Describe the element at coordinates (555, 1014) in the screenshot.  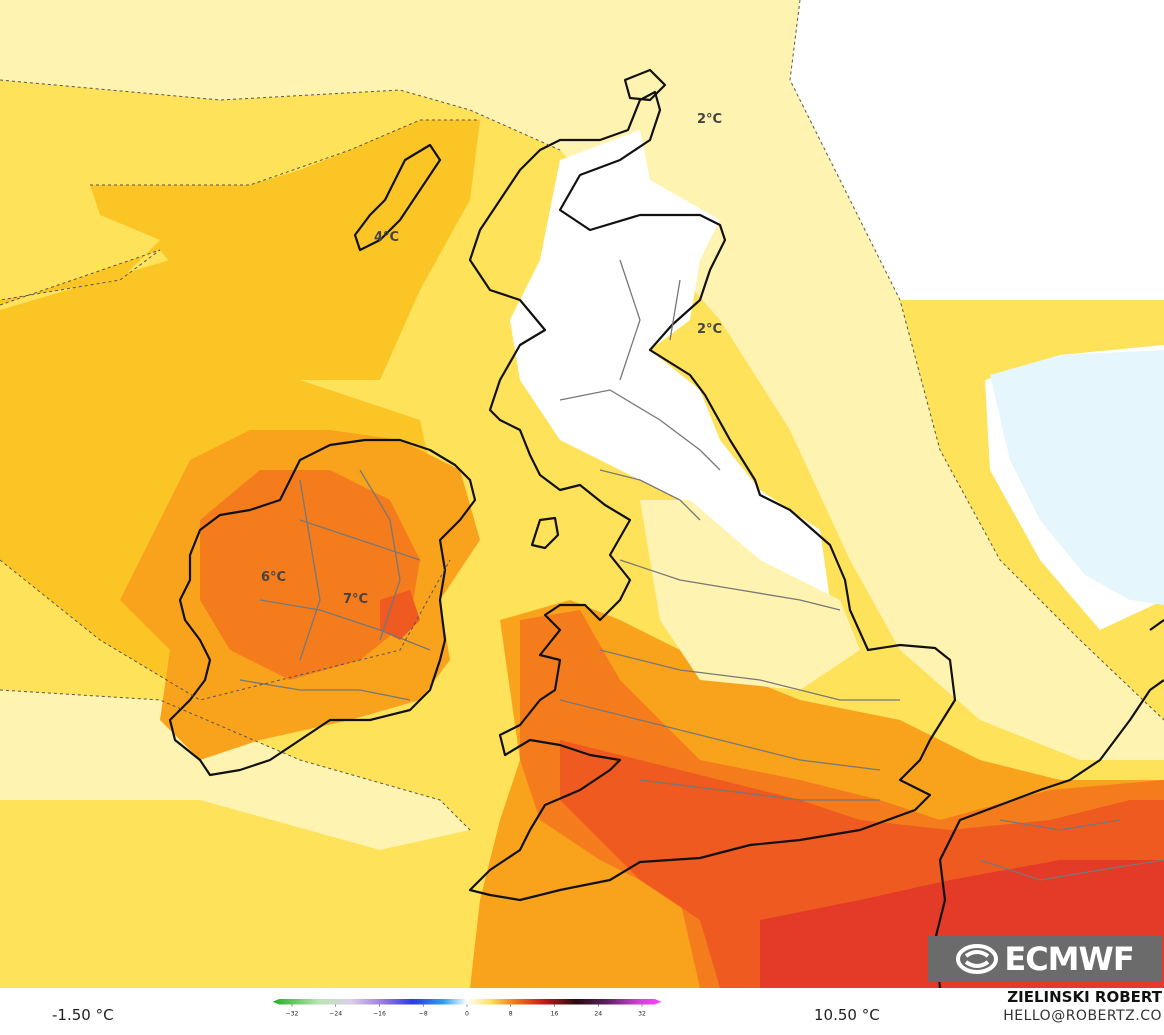
I see `colorbar-tick-label: 16` at that location.